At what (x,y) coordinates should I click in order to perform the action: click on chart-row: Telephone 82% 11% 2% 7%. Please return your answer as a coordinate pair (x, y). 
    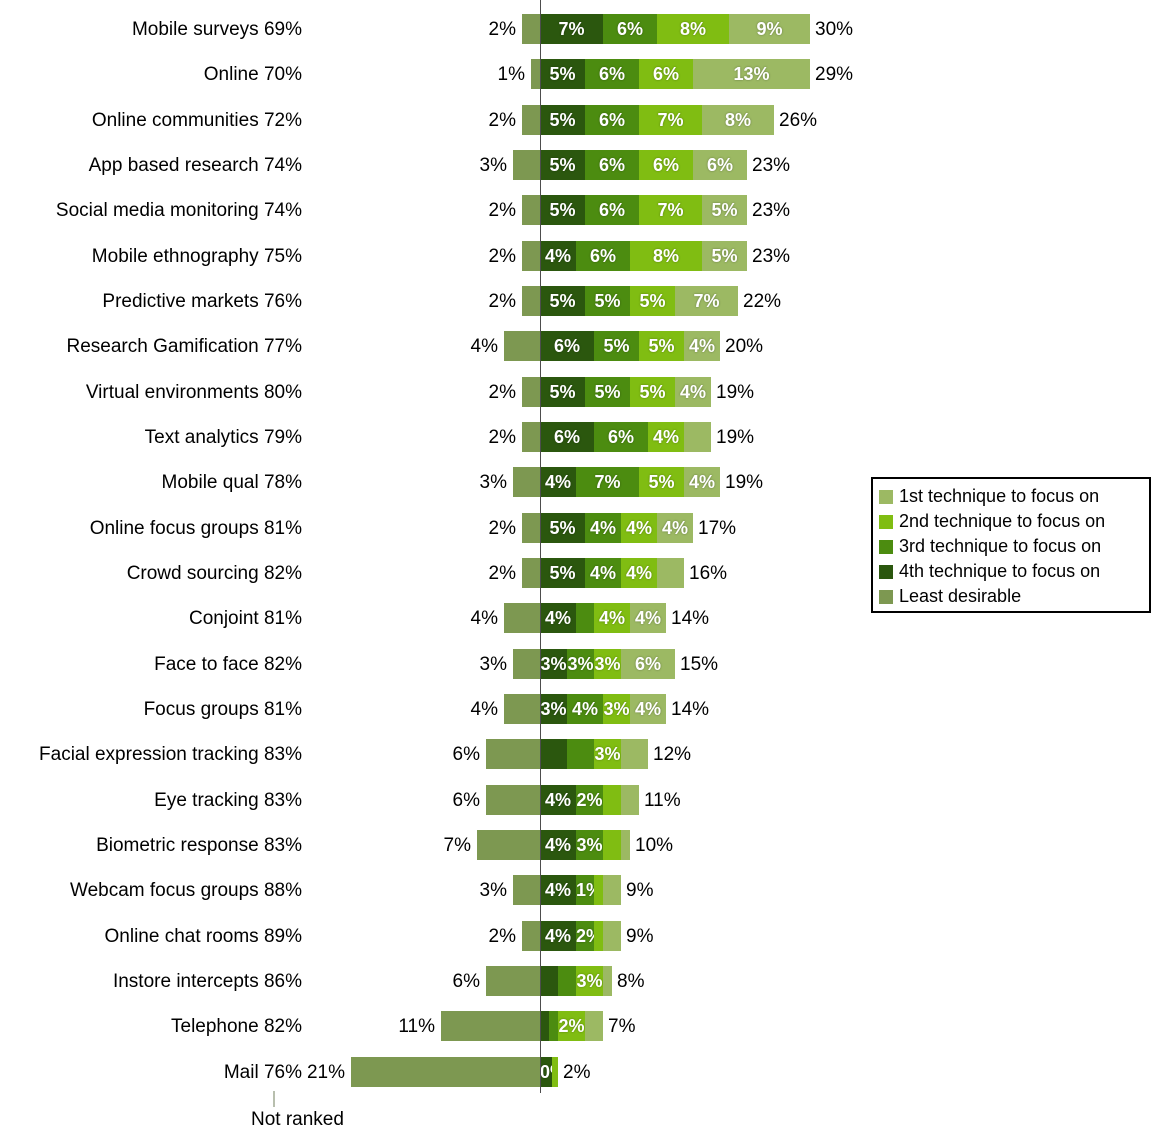
    Looking at the image, I should click on (577, 1026).